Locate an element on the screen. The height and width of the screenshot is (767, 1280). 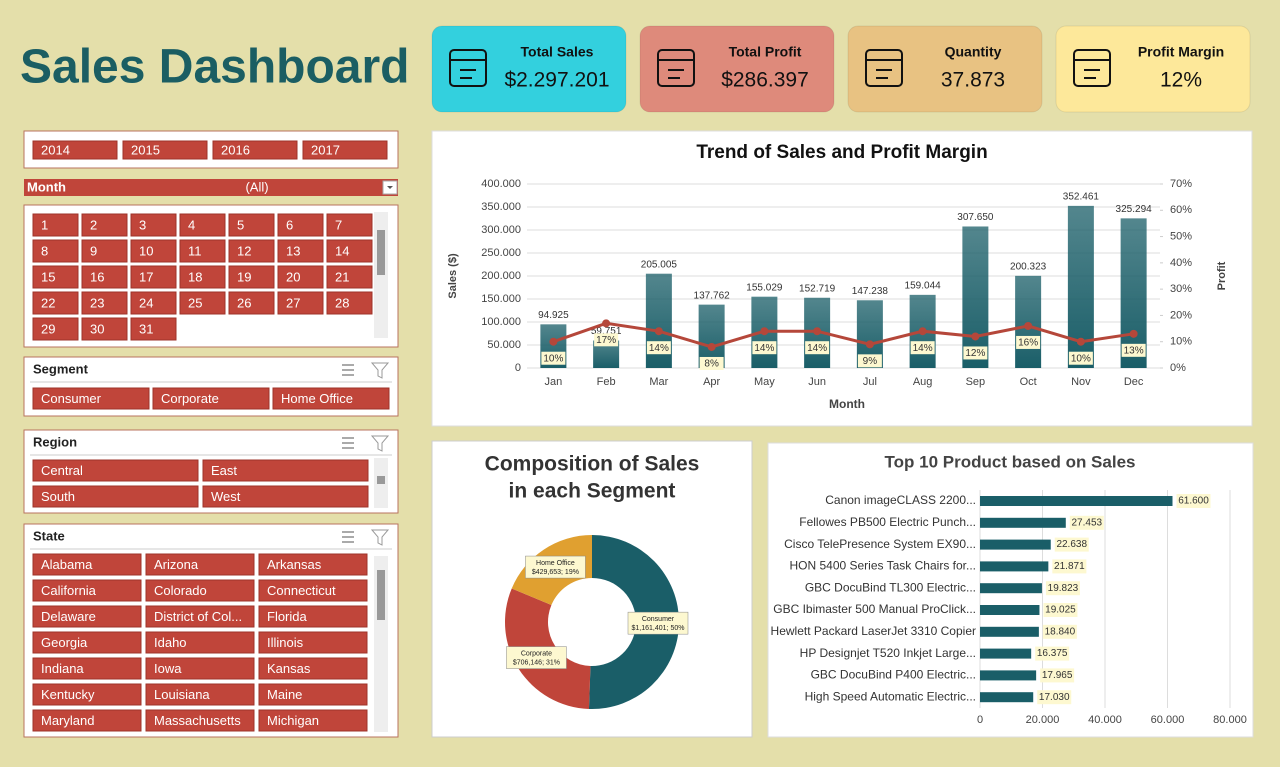
slicer-button-label: Colorado is located at coordinates (180, 590).